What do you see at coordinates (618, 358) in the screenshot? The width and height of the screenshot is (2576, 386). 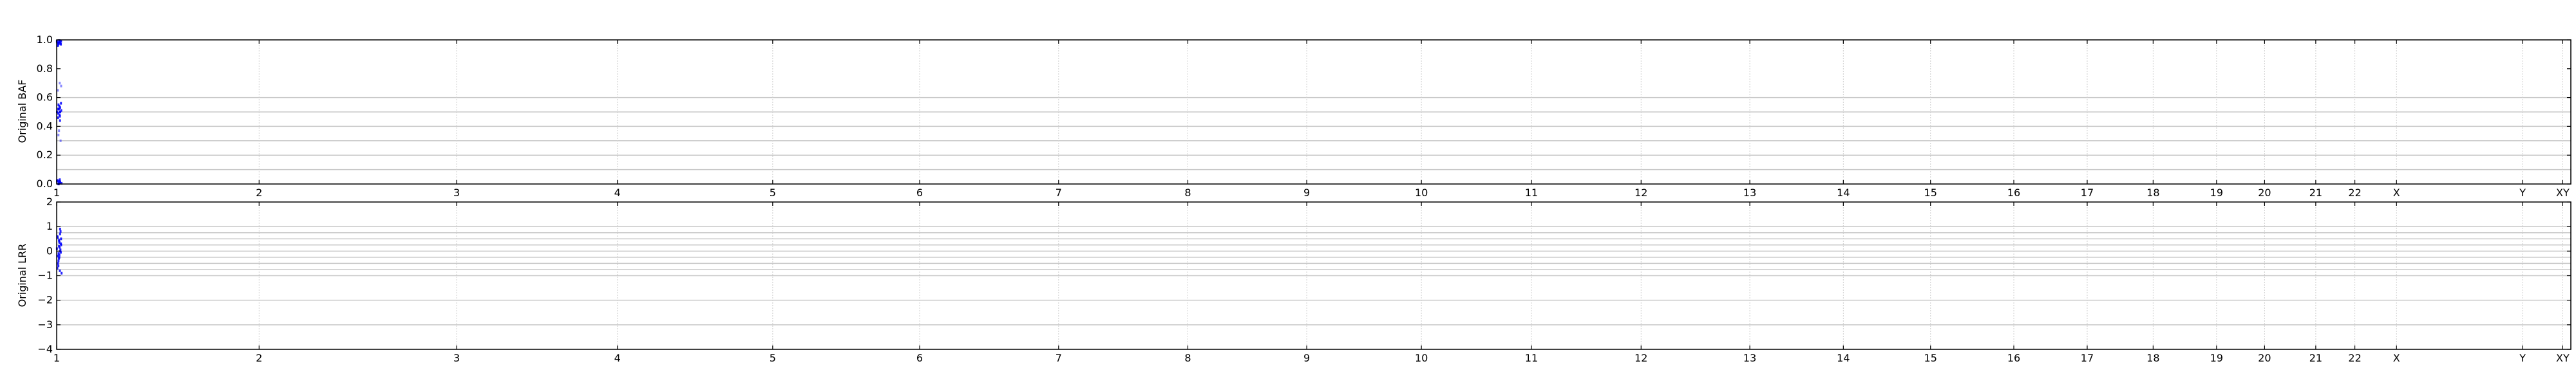 I see `lrr-xtick-label: 4` at bounding box center [618, 358].